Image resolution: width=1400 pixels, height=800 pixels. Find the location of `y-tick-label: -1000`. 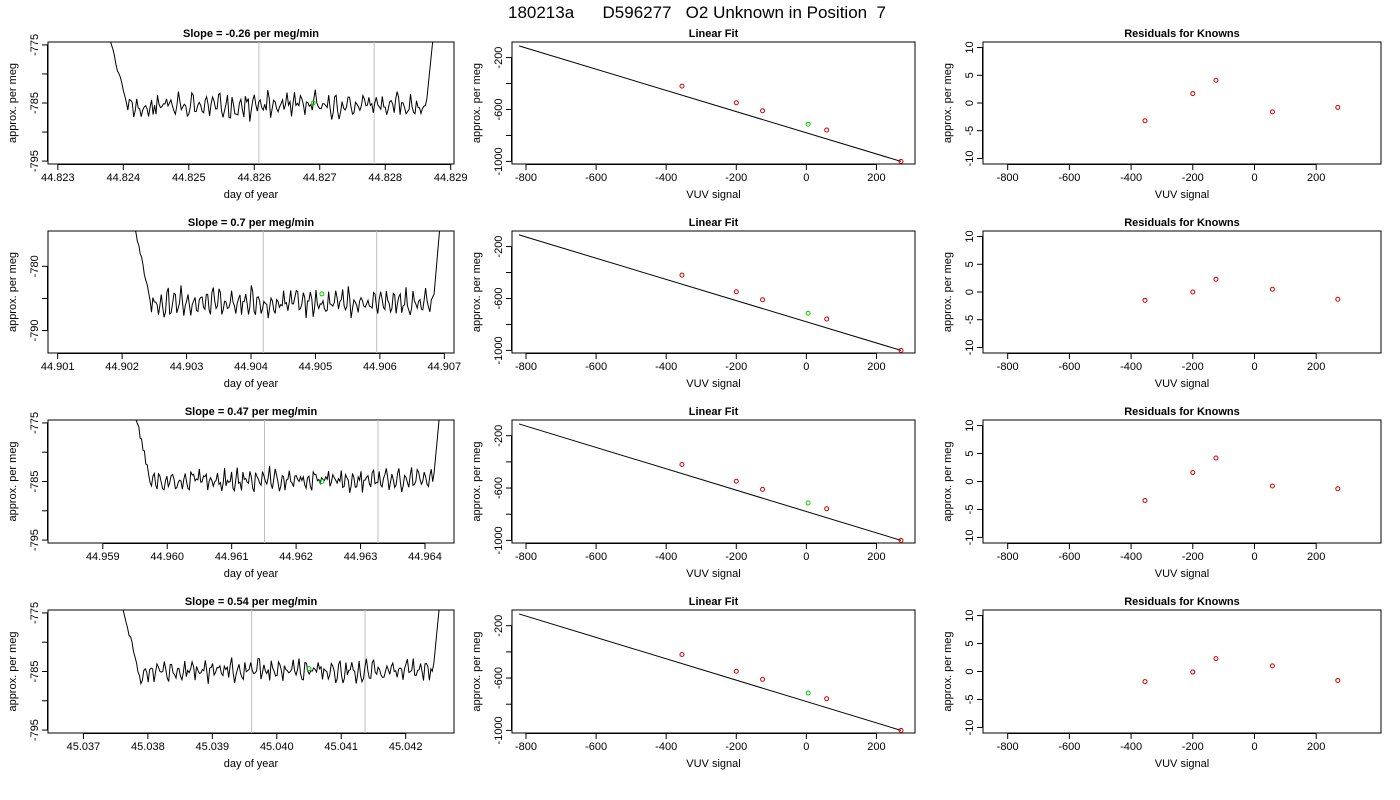

y-tick-label: -1000 is located at coordinates (499, 540).